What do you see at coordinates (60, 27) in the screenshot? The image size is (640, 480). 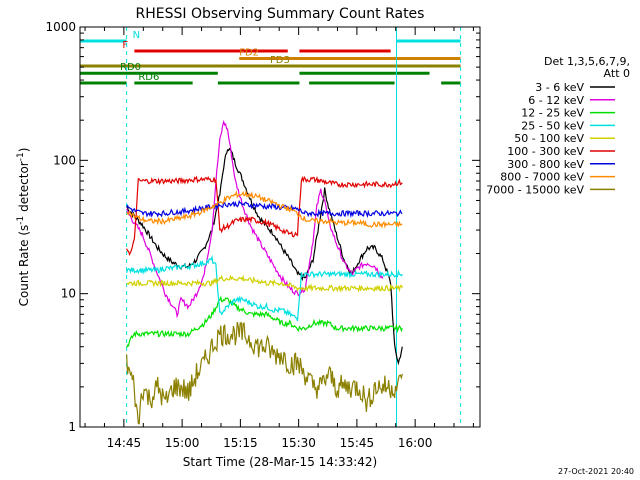 I see `y-tick-label: 1000` at bounding box center [60, 27].